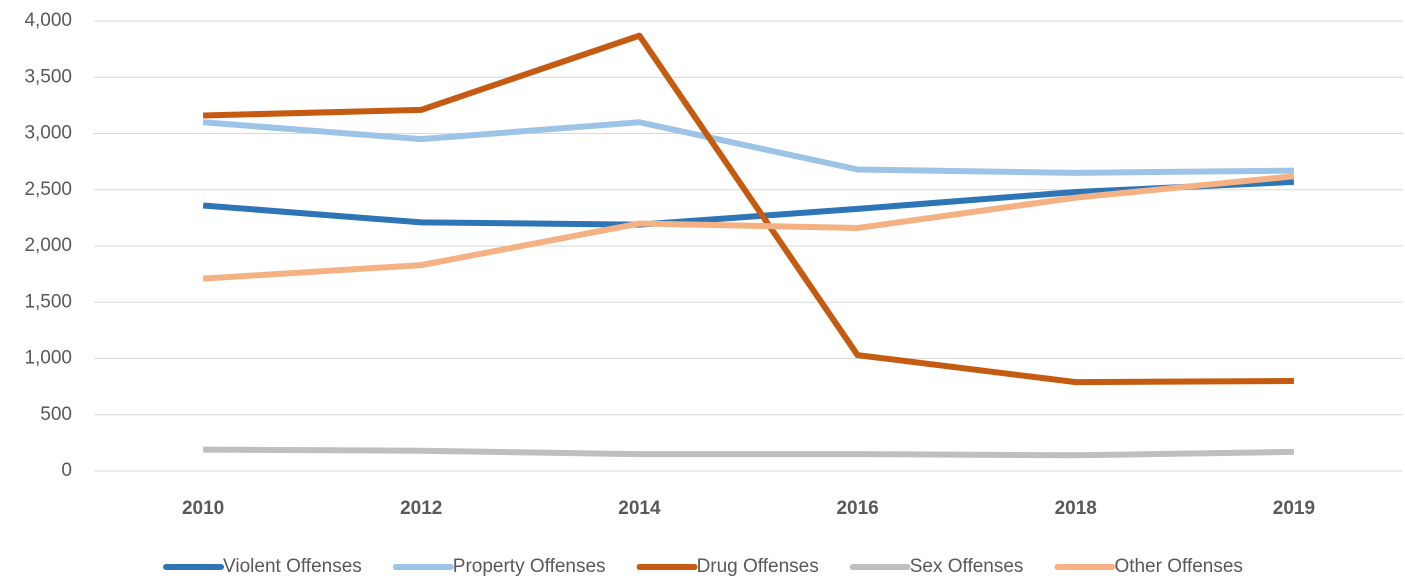 This screenshot has width=1405, height=581. Describe the element at coordinates (48, 133) in the screenshot. I see `y-tick-label: 3,000` at that location.